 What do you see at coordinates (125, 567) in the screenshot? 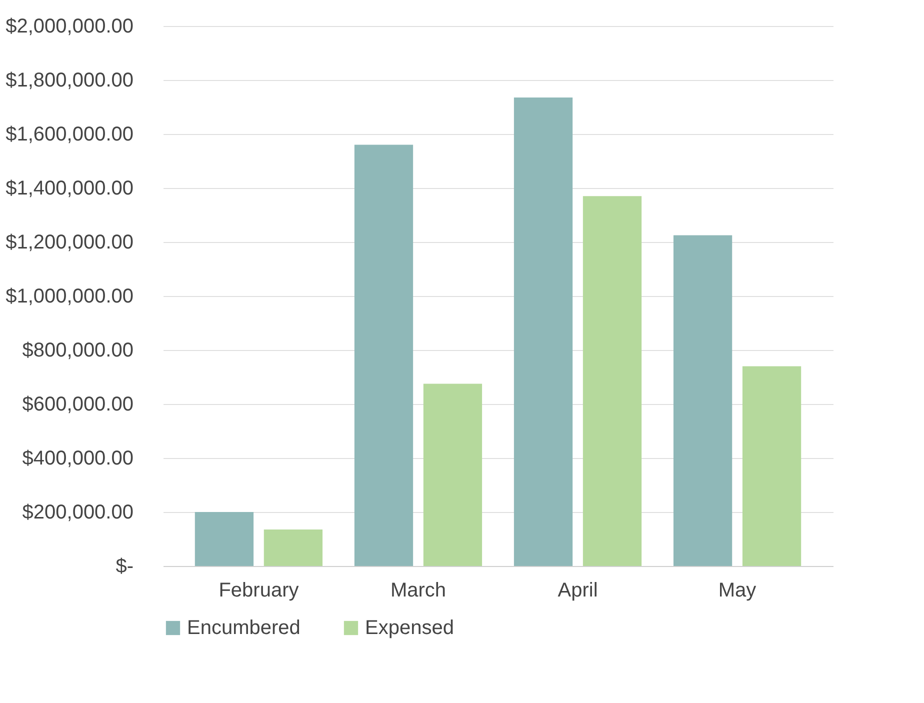
I see `y-tick-label: $-` at bounding box center [125, 567].